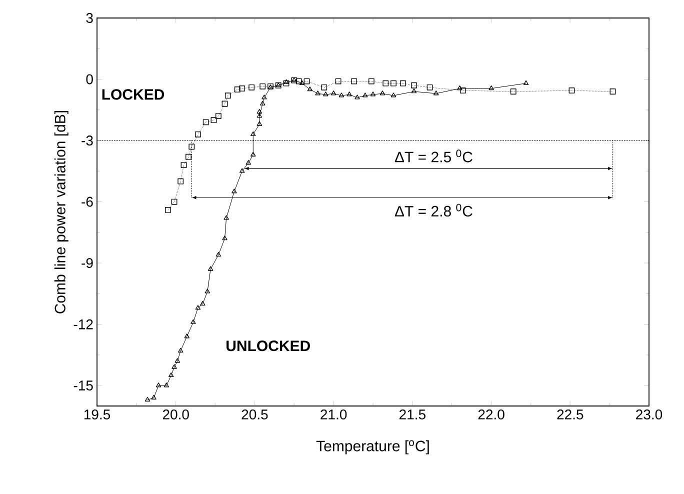  I want to click on annotation: ΔT = 2.5 $^{0}$C, so click(433, 156).